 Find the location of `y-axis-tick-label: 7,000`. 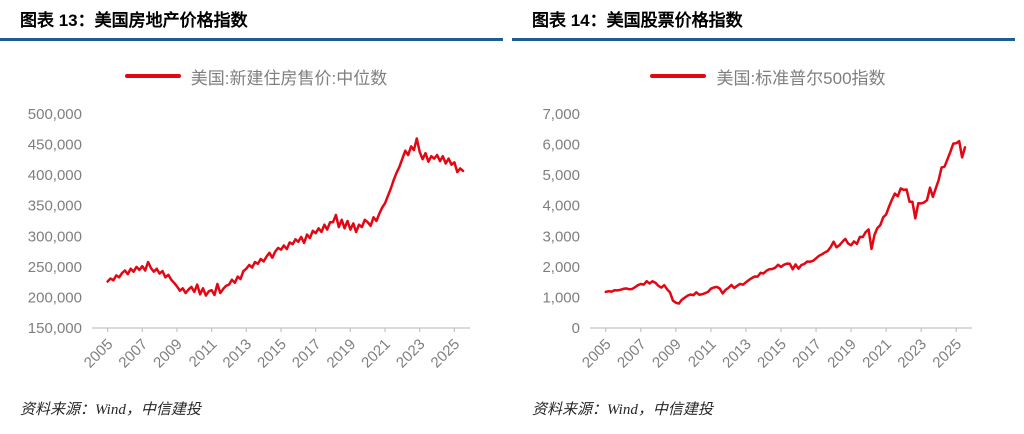

y-axis-tick-label: 7,000 is located at coordinates (561, 114).